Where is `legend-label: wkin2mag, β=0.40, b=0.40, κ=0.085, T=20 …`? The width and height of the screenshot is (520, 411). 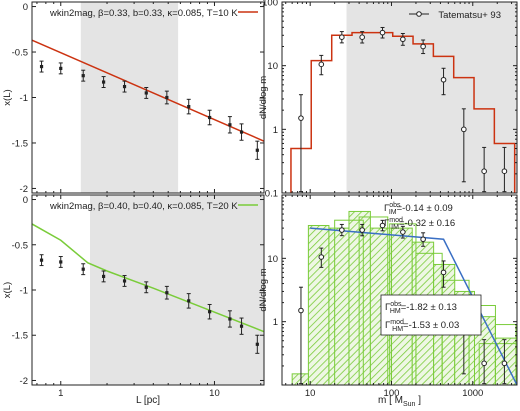
legend-label: wkin2mag, β=0.40, b=0.40, κ=0.085, T=20 … is located at coordinates (143, 206).